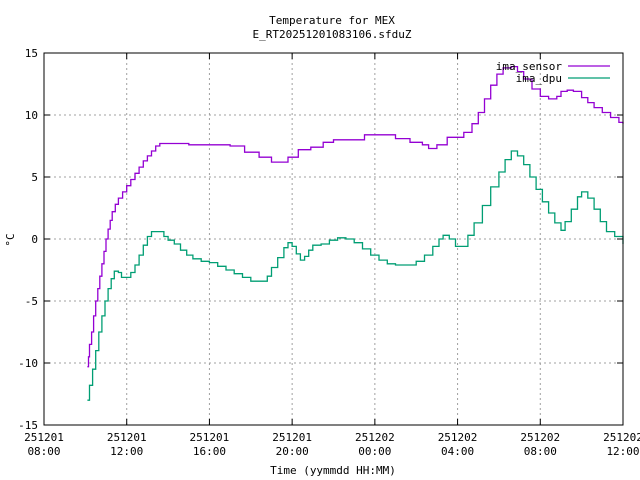  I want to click on x-tick-time-label: 20:00, so click(292, 451).